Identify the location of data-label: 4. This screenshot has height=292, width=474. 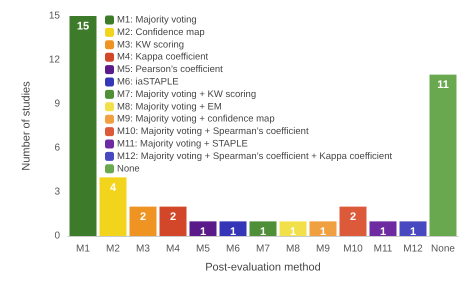
(113, 188).